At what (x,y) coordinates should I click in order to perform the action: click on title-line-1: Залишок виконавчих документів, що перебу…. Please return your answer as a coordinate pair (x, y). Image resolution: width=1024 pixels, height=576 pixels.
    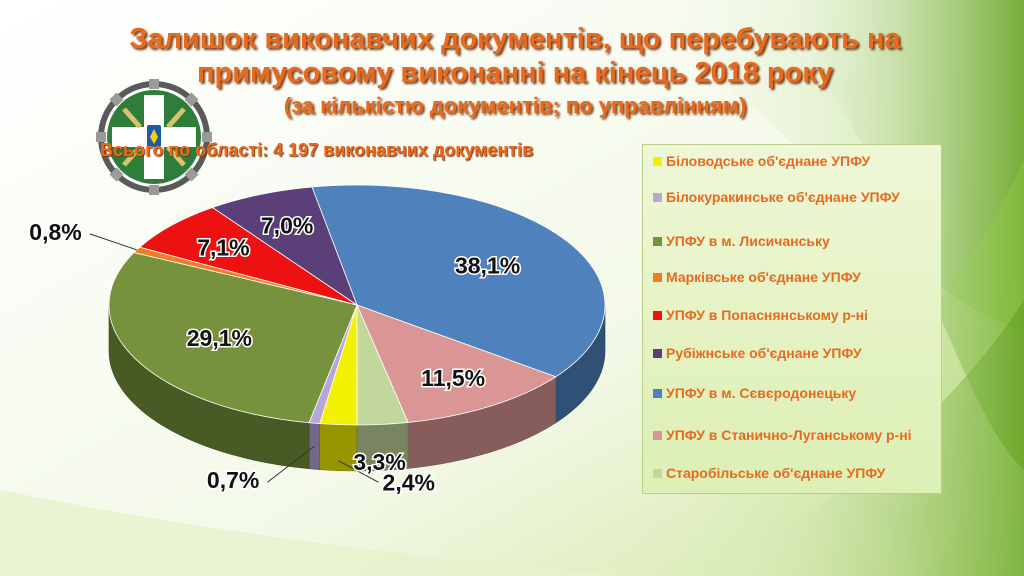
    Looking at the image, I should click on (515, 39).